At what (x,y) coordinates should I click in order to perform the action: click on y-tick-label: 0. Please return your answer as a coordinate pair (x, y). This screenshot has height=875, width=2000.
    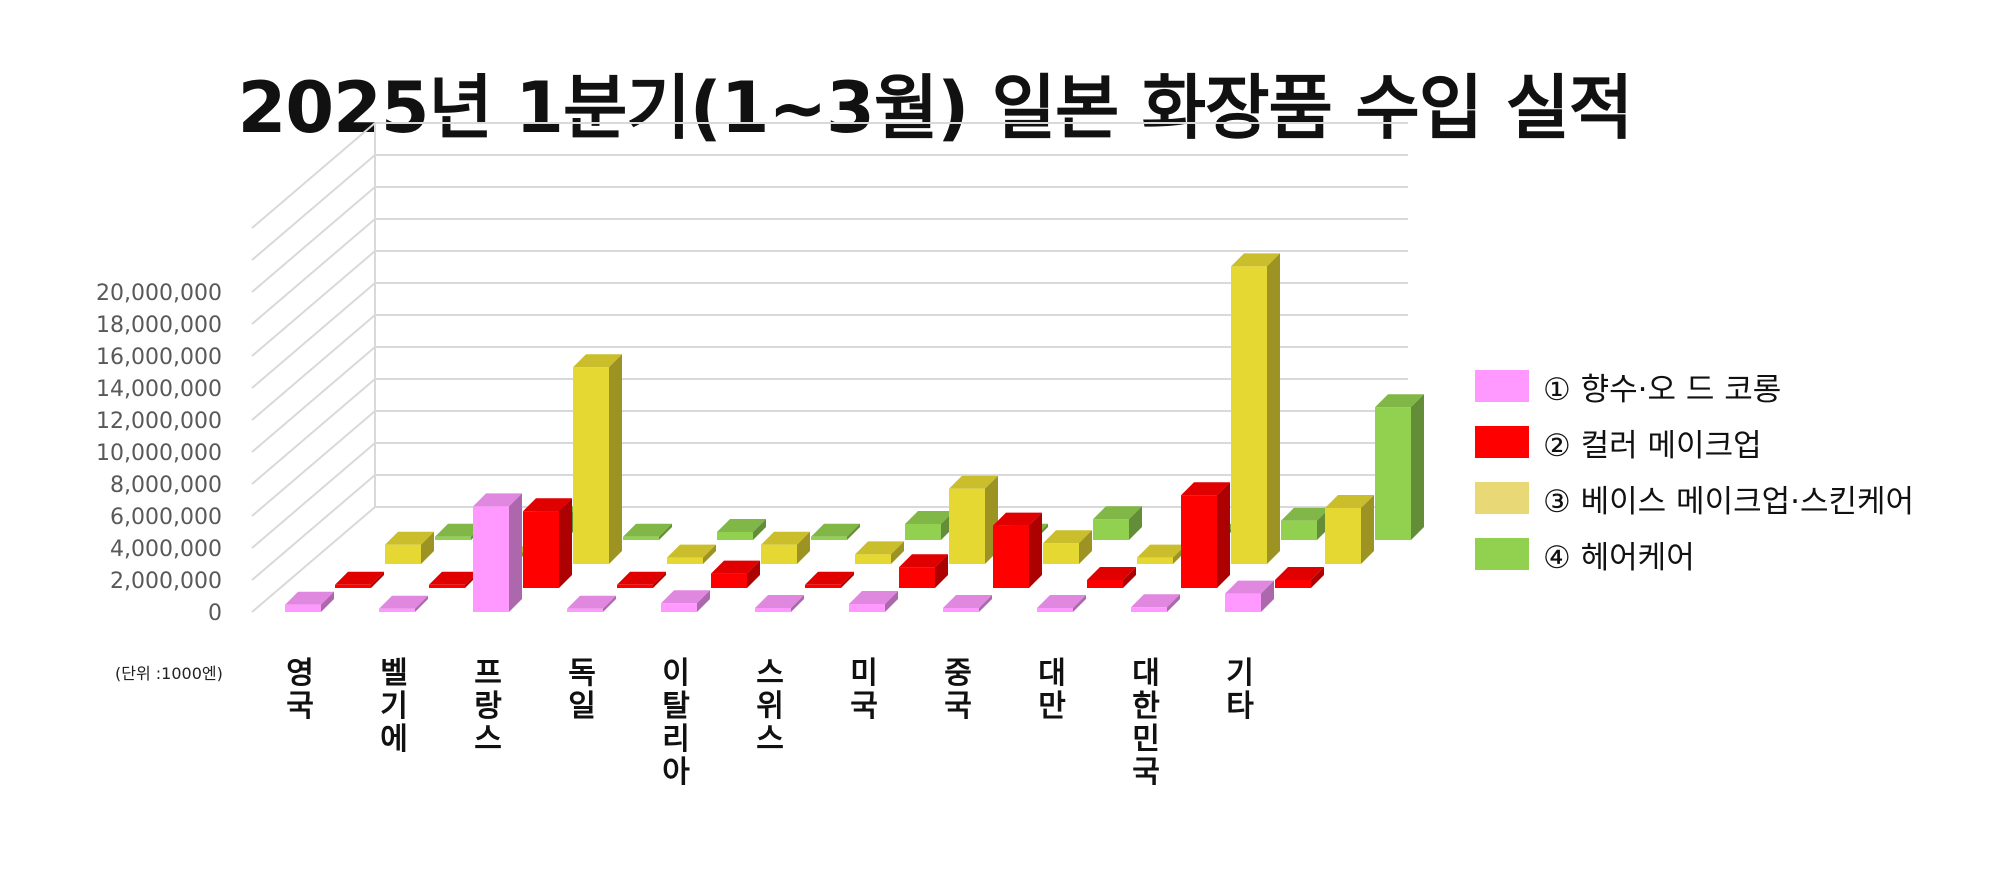
    Looking at the image, I should click on (215, 613).